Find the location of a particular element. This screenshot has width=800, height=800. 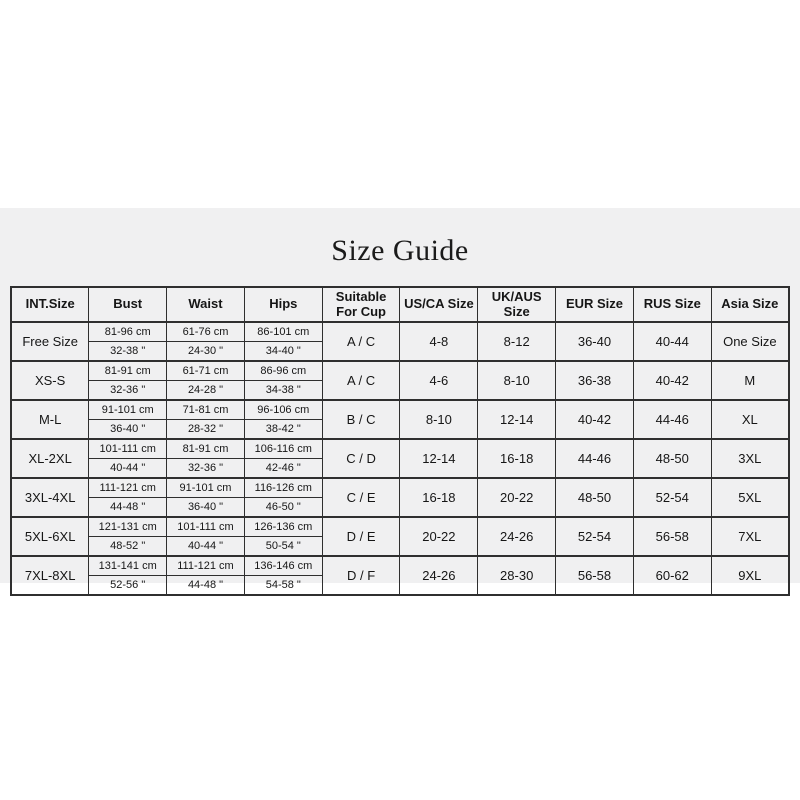

rus-size-cell: 48-50 is located at coordinates (672, 458).